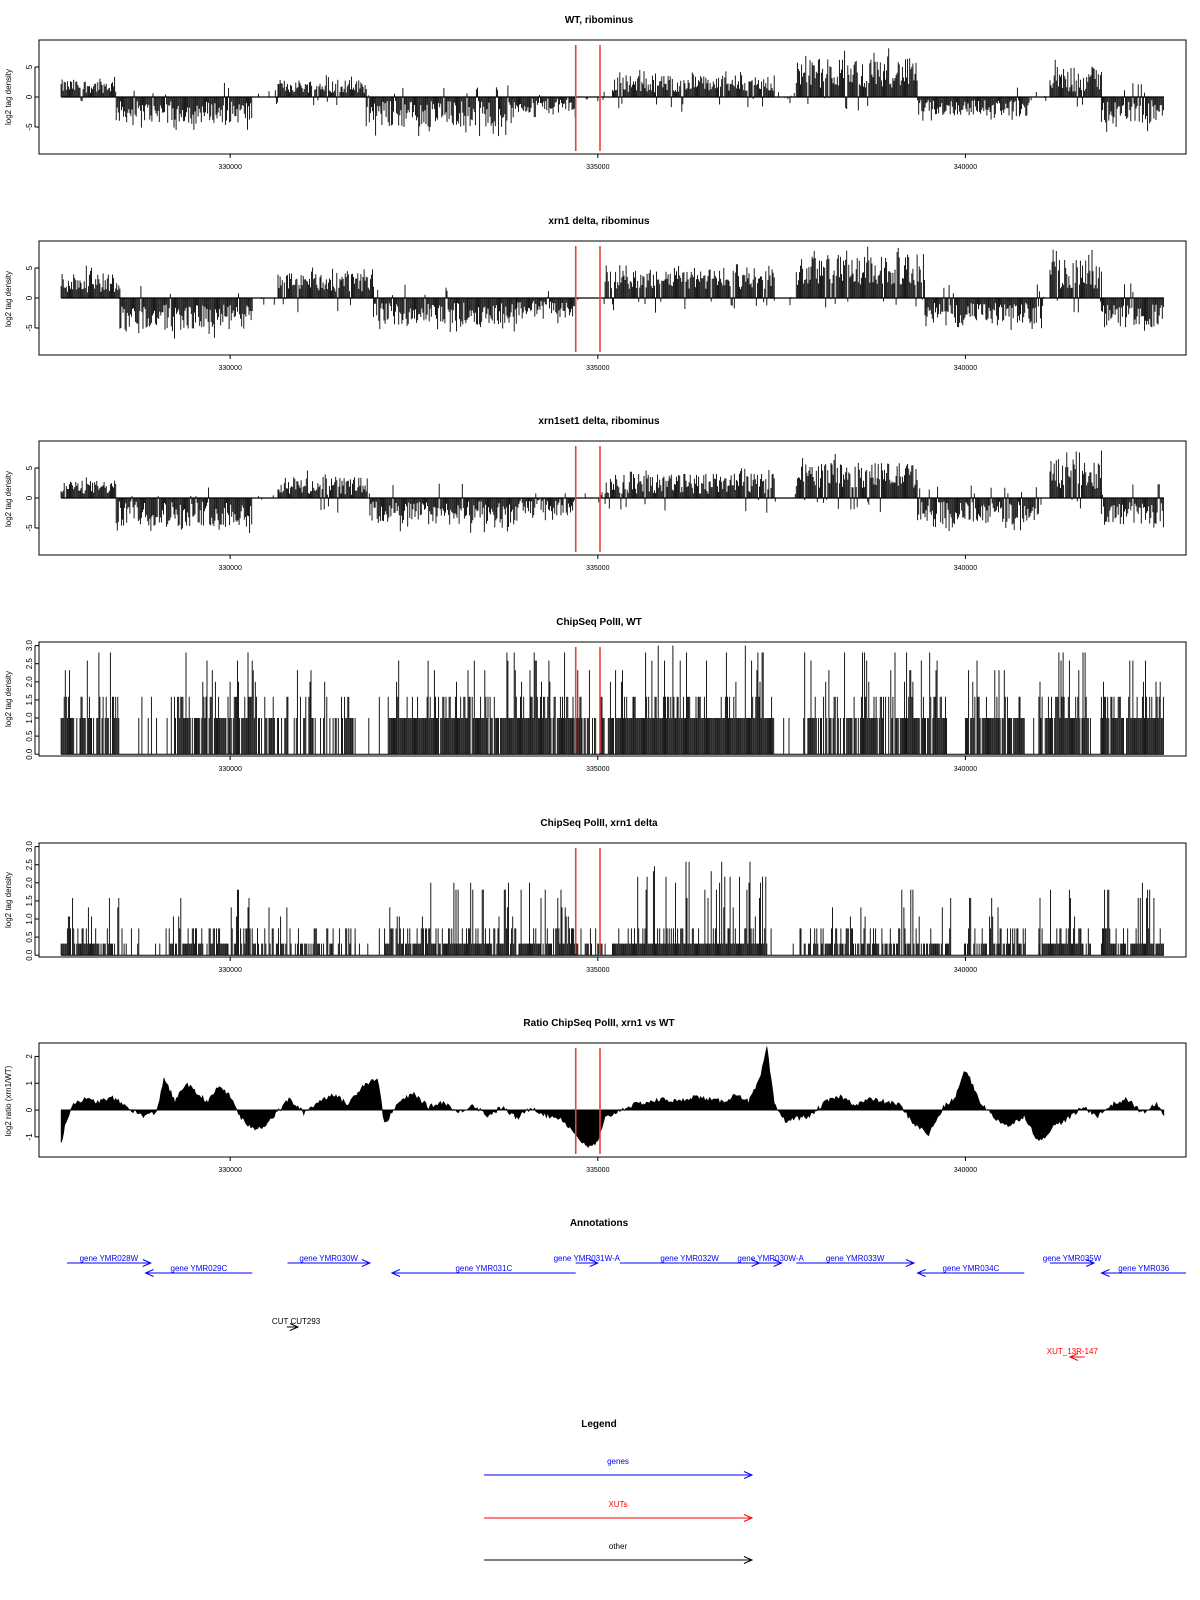 This screenshot has width=1200, height=1600. I want to click on y-tick-label: 1.0, so click(29, 919).